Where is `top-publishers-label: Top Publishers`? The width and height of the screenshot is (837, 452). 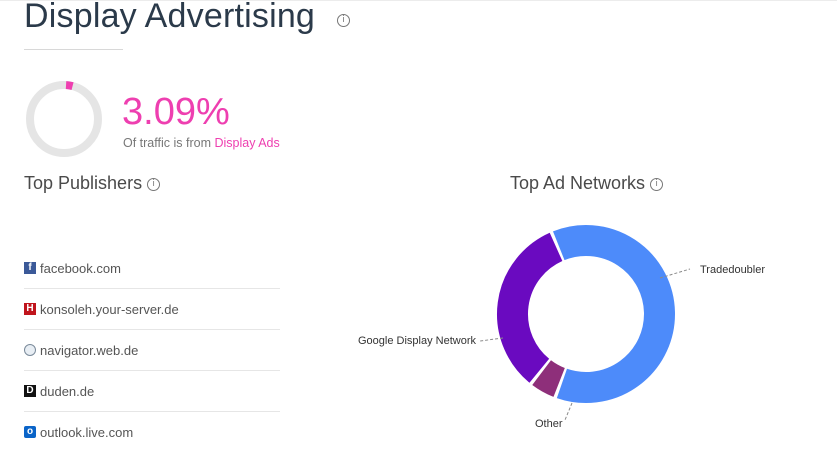
top-publishers-label: Top Publishers is located at coordinates (83, 183).